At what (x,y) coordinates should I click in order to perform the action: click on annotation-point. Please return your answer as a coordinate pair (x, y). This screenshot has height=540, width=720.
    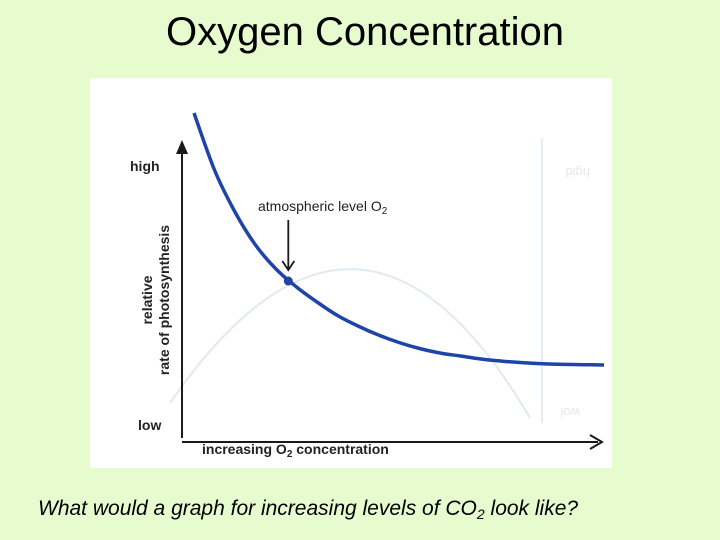
    Looking at the image, I should click on (288, 281).